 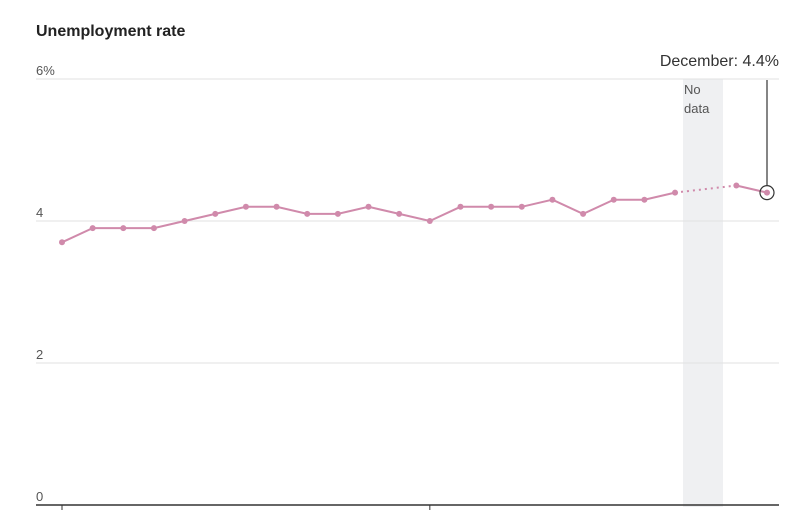 What do you see at coordinates (39, 212) in the screenshot?
I see `y-tick-label: 4` at bounding box center [39, 212].